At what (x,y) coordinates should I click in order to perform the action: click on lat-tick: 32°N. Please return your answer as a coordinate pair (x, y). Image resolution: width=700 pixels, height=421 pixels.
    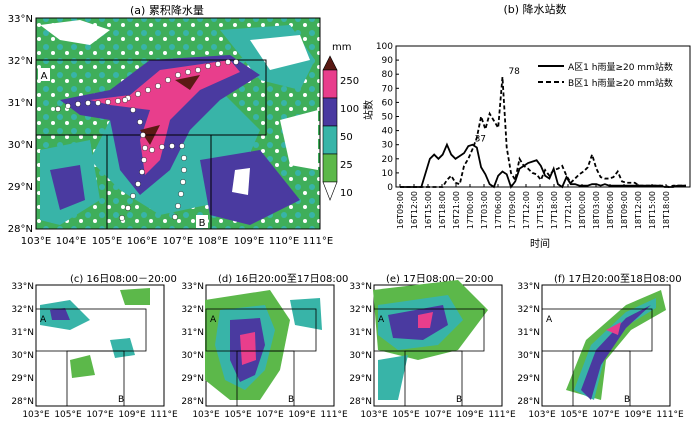
    Looking at the image, I should click on (20, 61).